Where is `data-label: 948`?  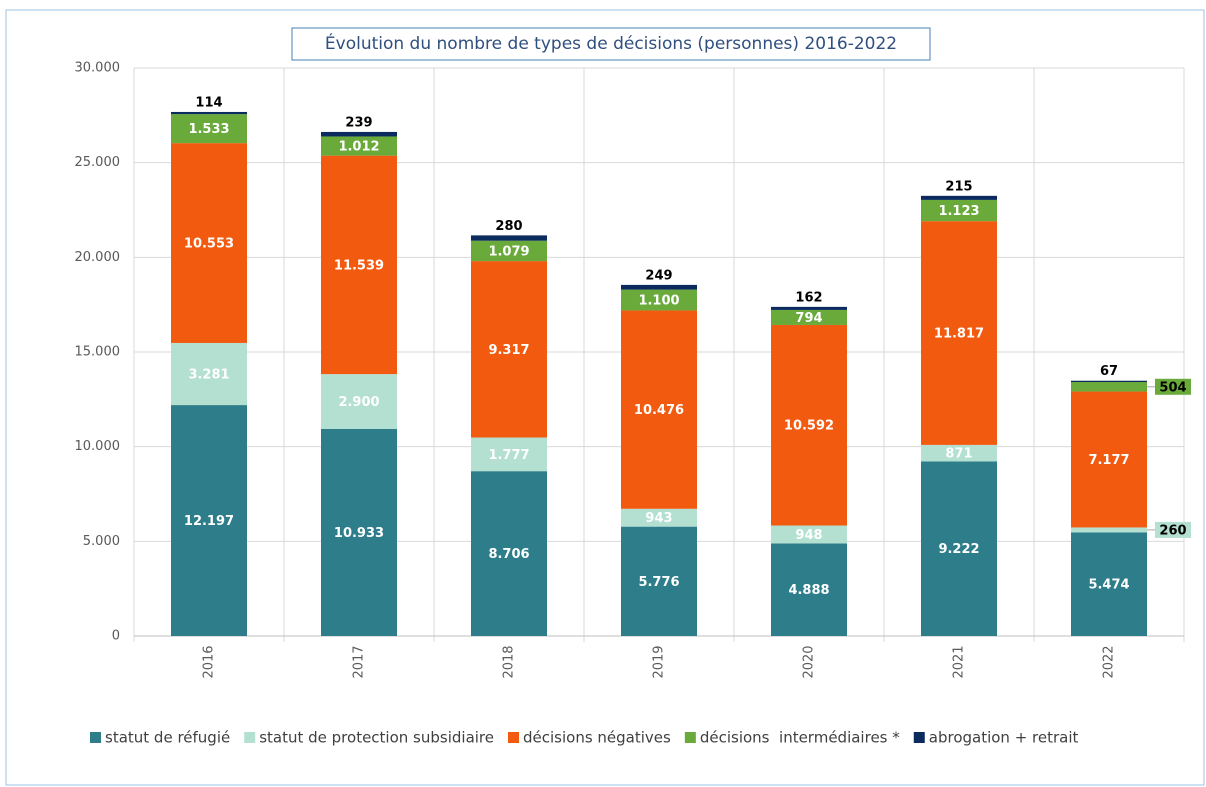
data-label: 948 is located at coordinates (808, 535).